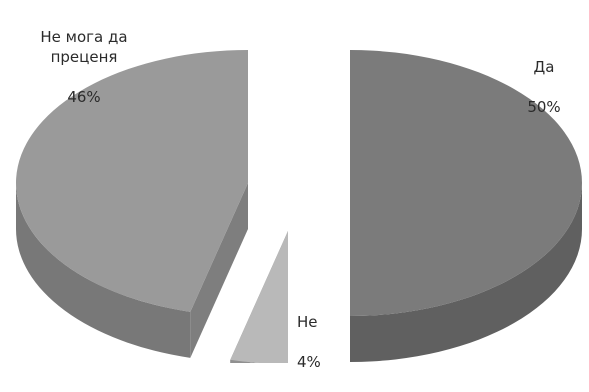 The width and height of the screenshot is (589, 392). Describe the element at coordinates (544, 87) in the screenshot. I see `slice-label-yes: Да 50%` at that location.